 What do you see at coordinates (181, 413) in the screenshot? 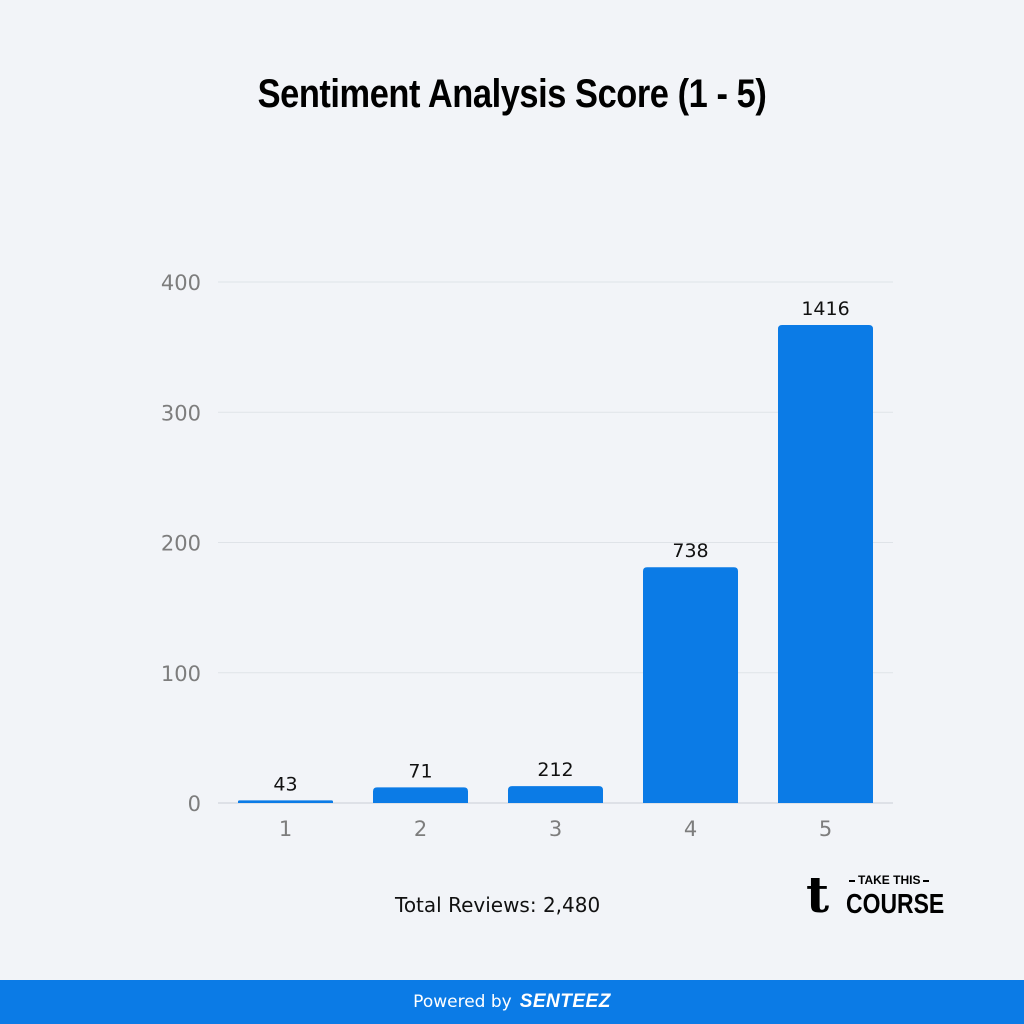
I see `y-tick-label: 300` at bounding box center [181, 413].